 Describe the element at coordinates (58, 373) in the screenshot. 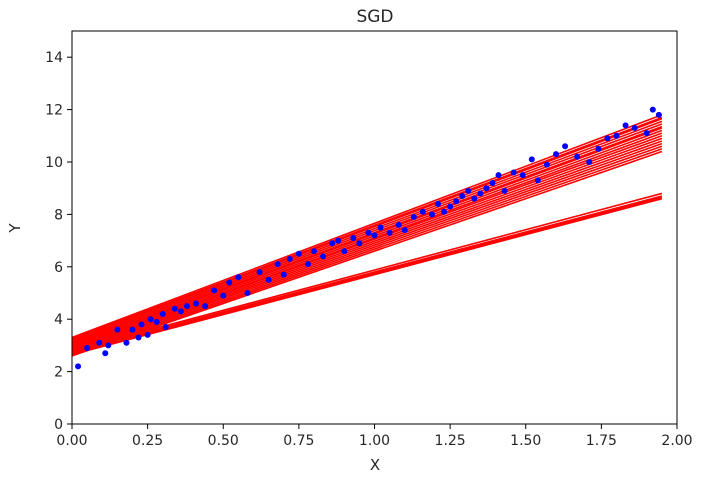

I see `y-tick-label: 2` at that location.